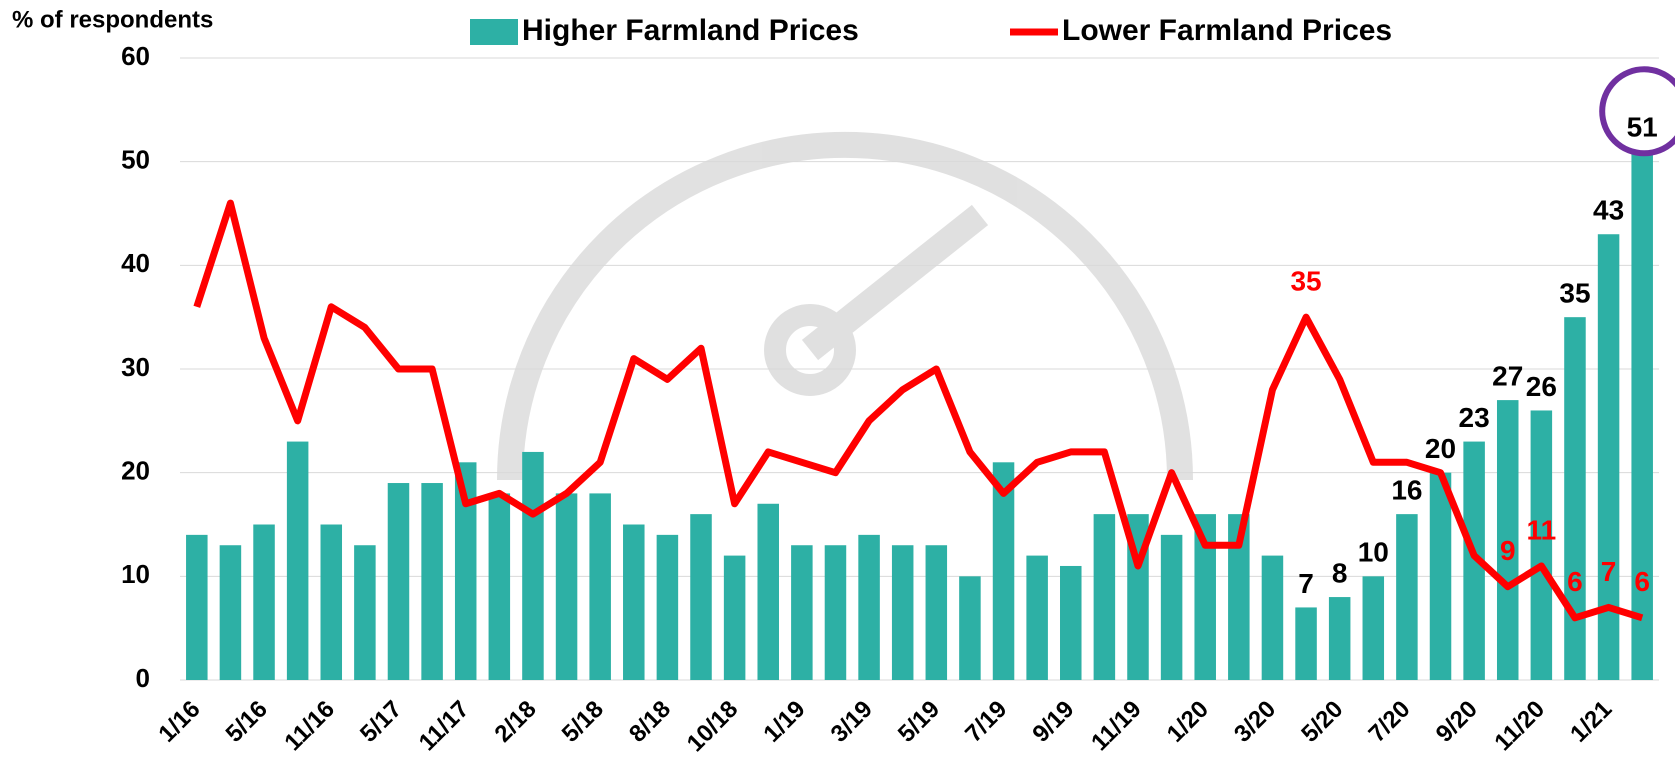 This screenshot has height=772, width=1675. Describe the element at coordinates (1322, 722) in the screenshot. I see `x-tick-label: 5/20` at that location.